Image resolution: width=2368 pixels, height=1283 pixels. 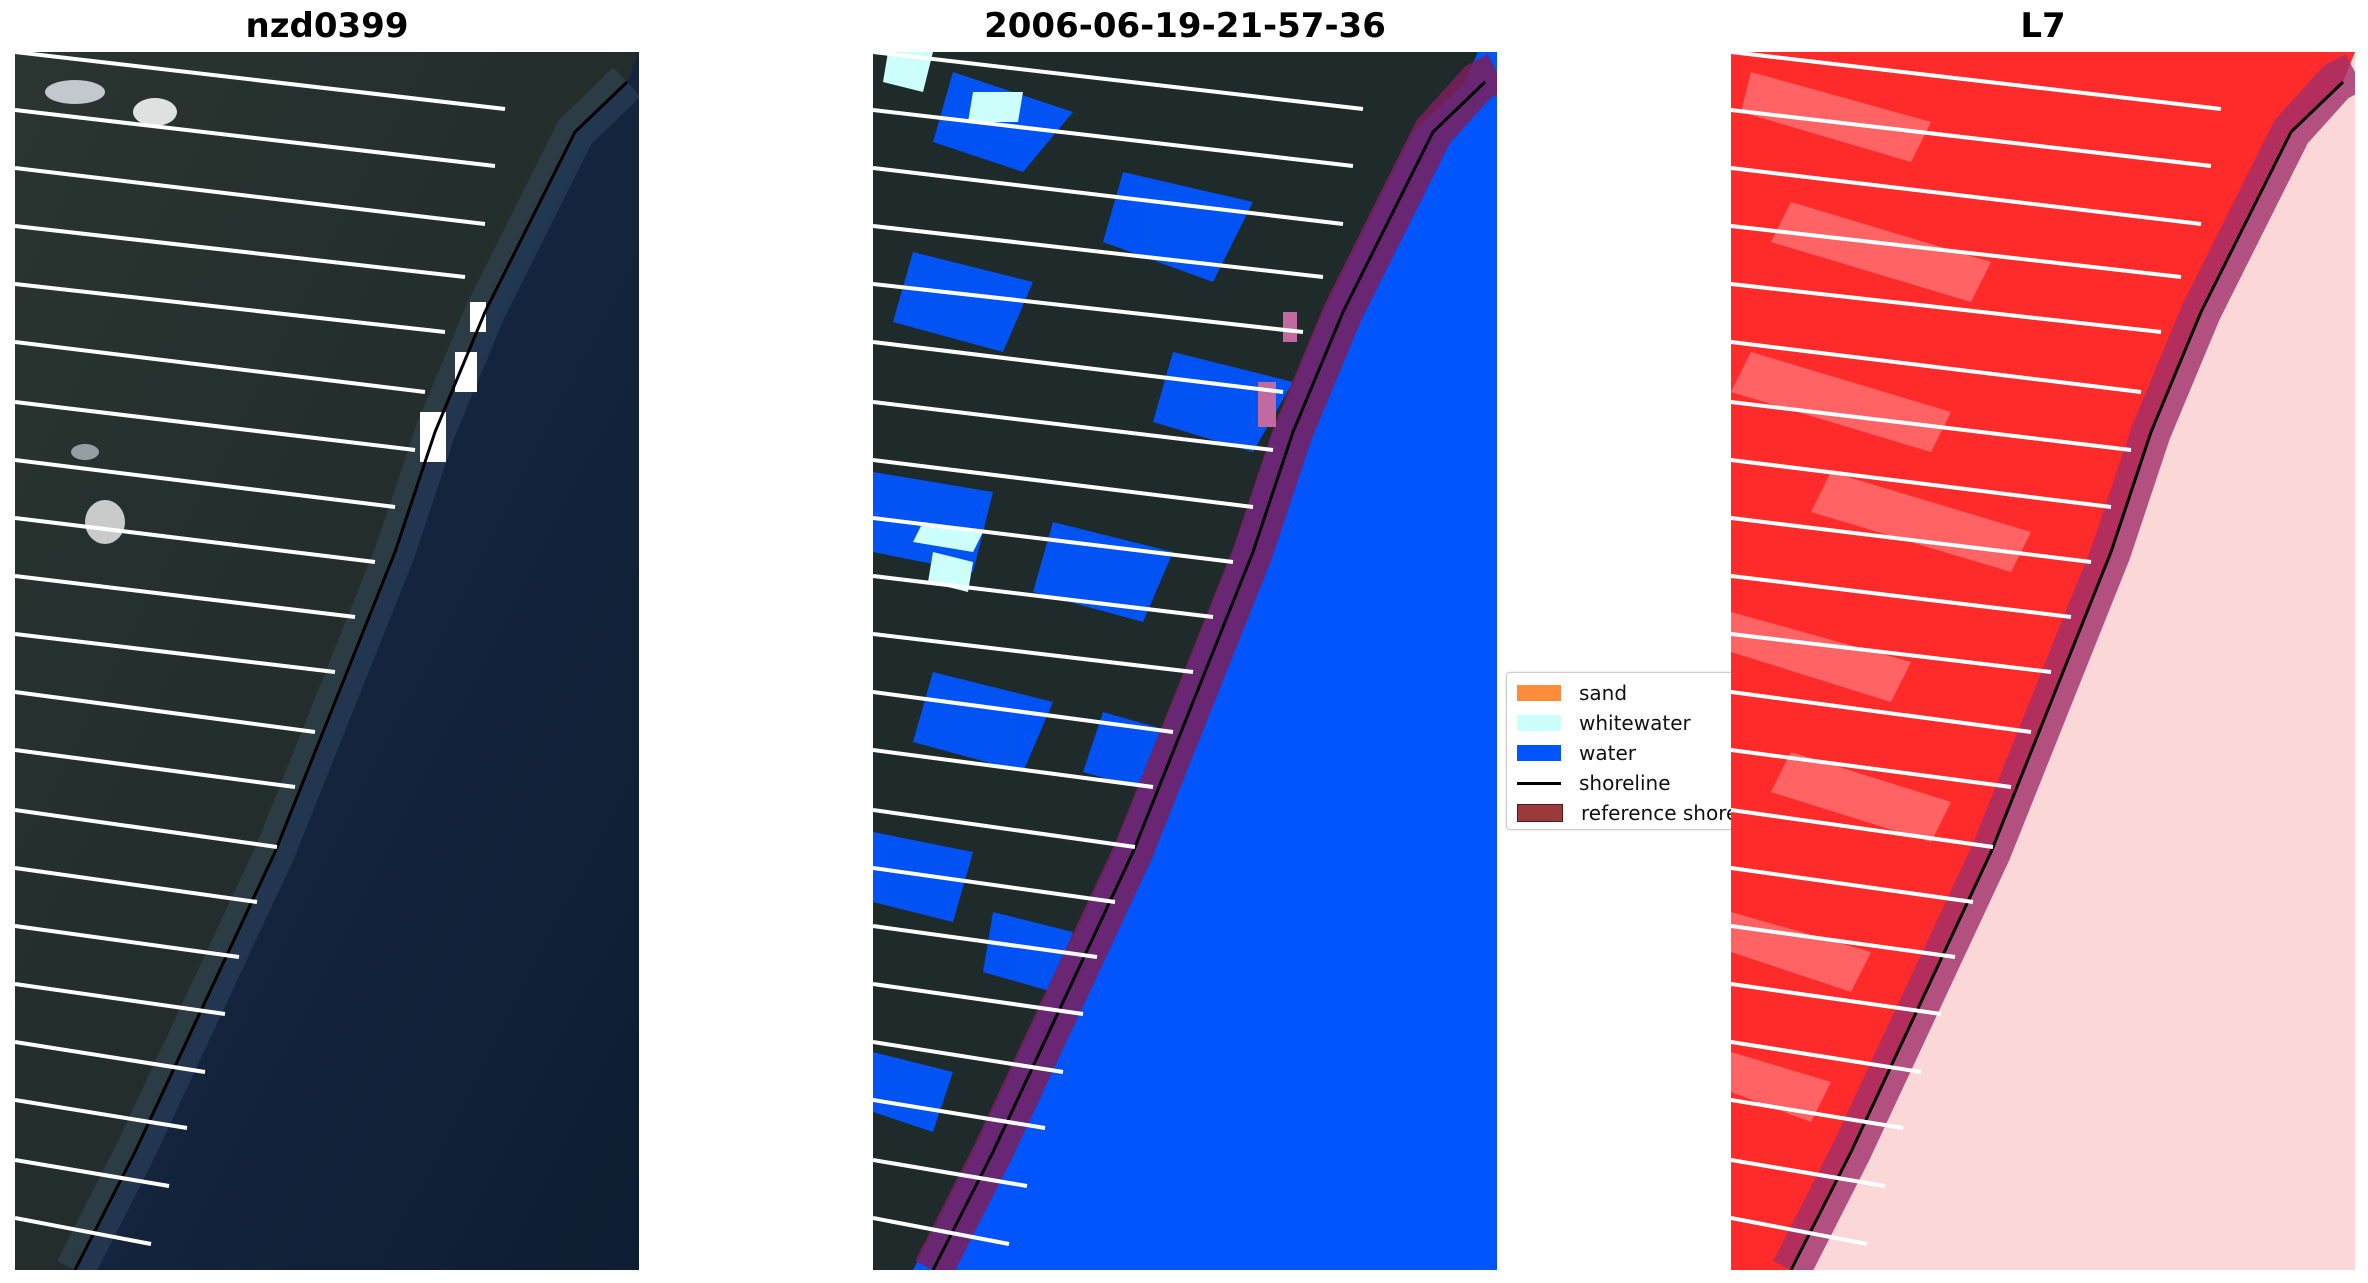 I want to click on legend-item-reference-shoreline: reference shoreline buffer, so click(x=1632, y=813).